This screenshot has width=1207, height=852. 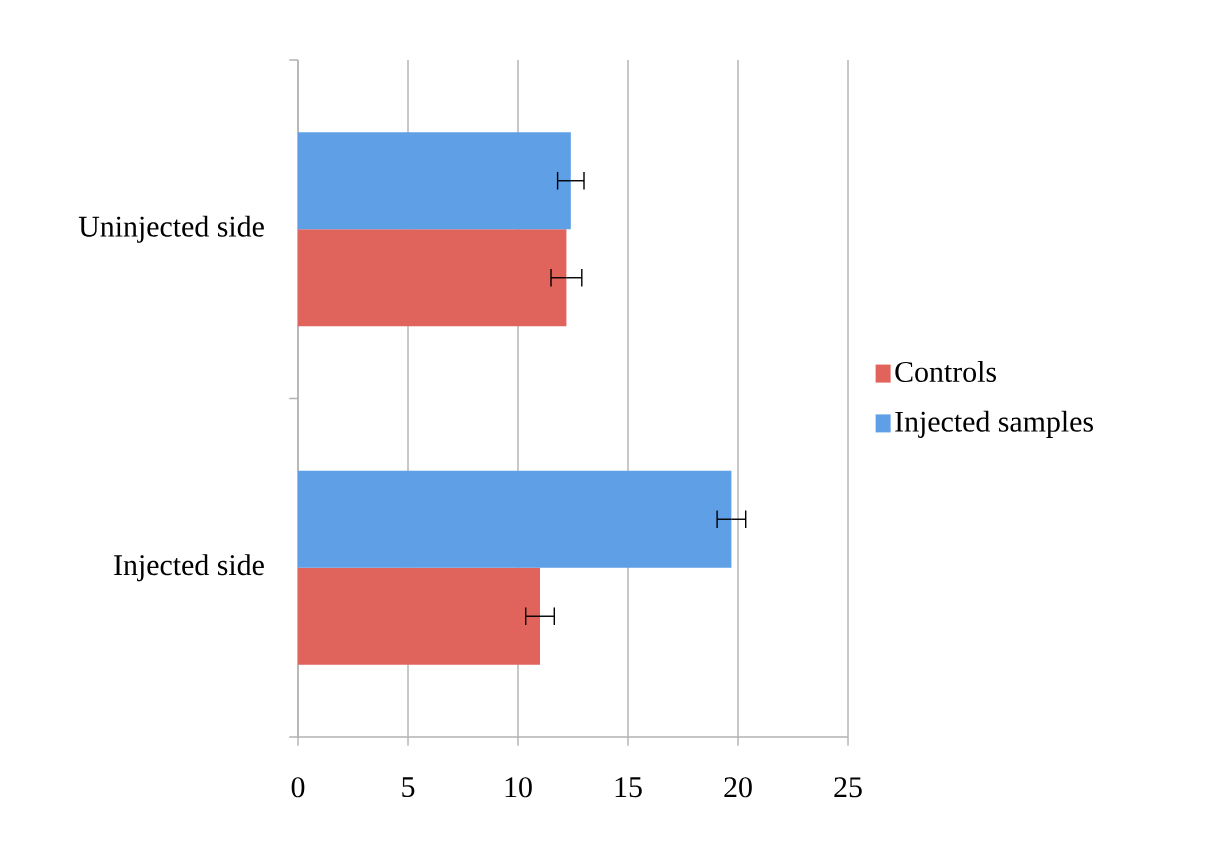 I want to click on legend-label: Injected samples, so click(x=994, y=424).